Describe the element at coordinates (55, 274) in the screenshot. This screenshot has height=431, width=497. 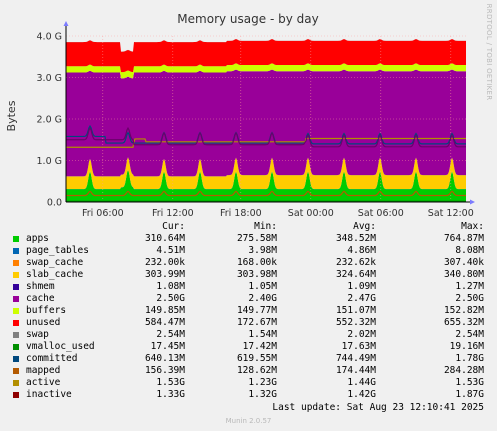
I see `legend-name: slab_cache` at that location.